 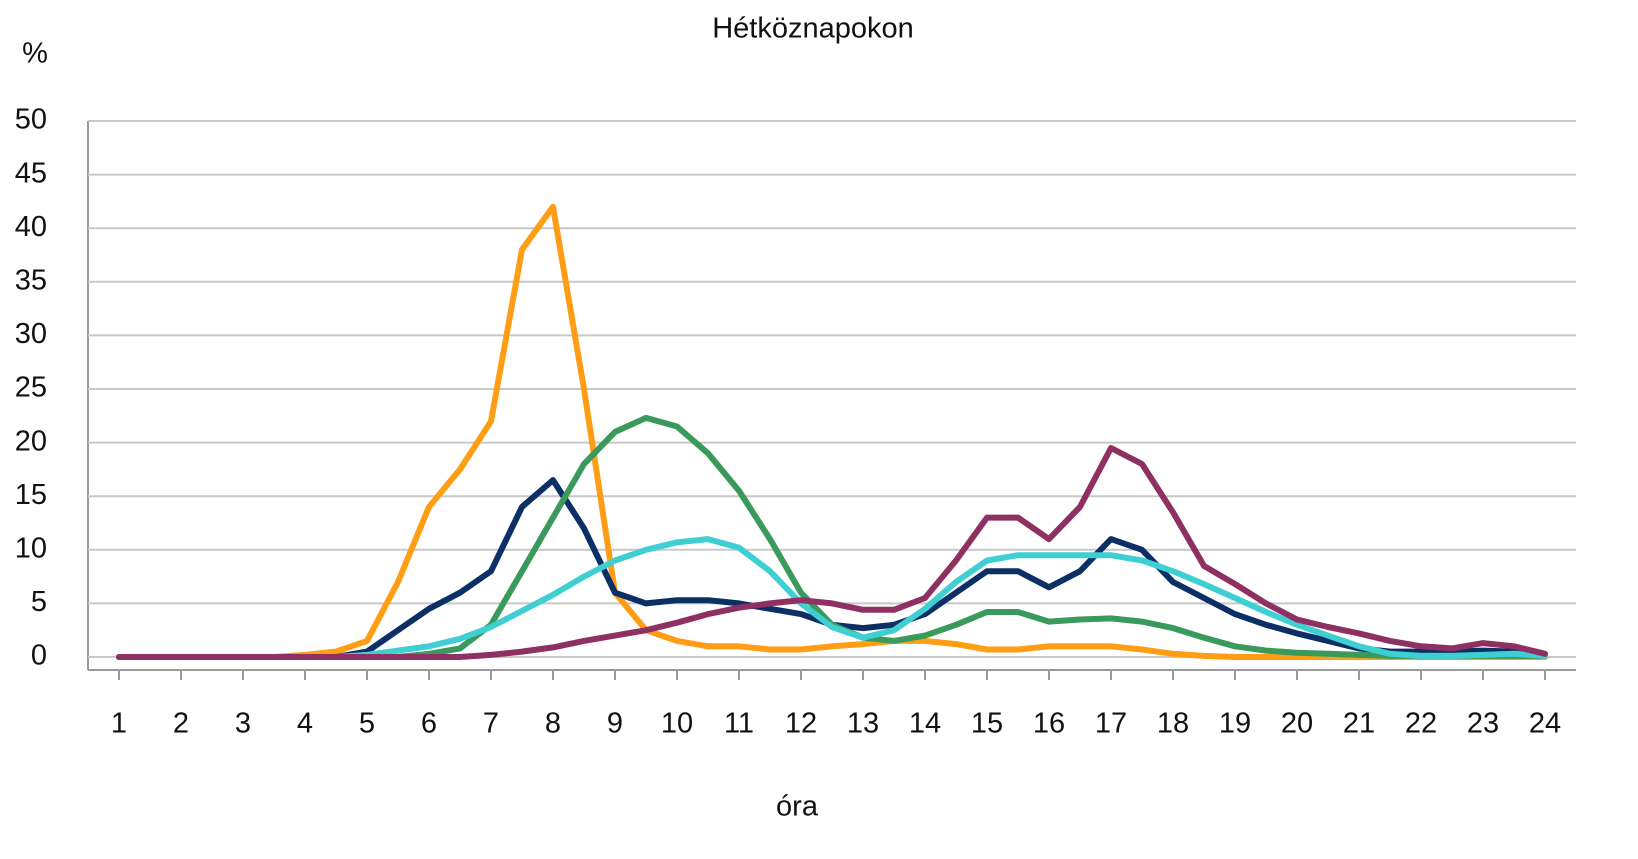 I want to click on x-tick-label: 19, so click(x=1235, y=724).